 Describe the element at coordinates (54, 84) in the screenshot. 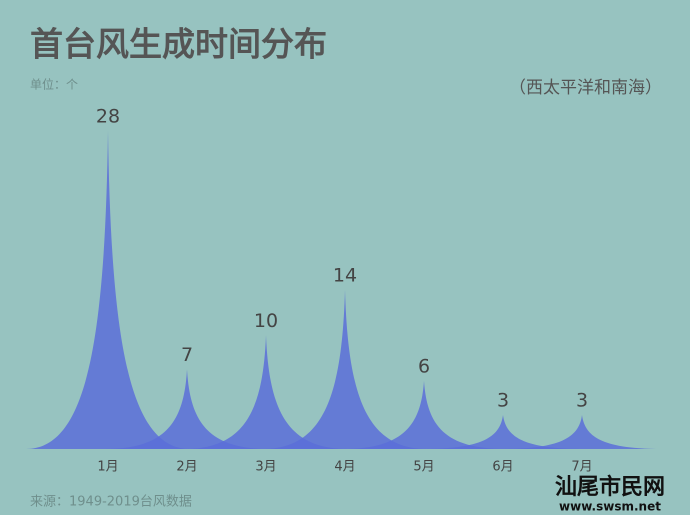

I see `unit-label: 单位：个` at that location.